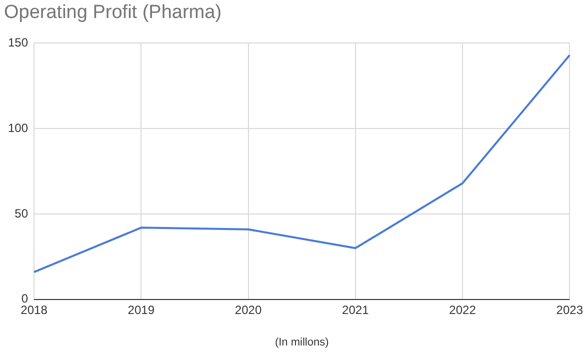 The width and height of the screenshot is (587, 357). I want to click on x-tick-label: 2020, so click(248, 309).